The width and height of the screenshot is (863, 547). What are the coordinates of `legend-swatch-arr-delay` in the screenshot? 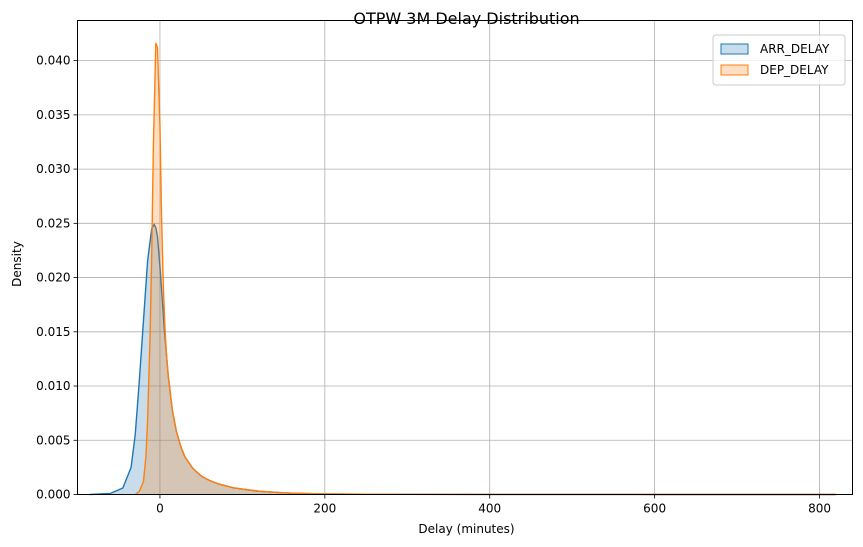 It's located at (734, 49).